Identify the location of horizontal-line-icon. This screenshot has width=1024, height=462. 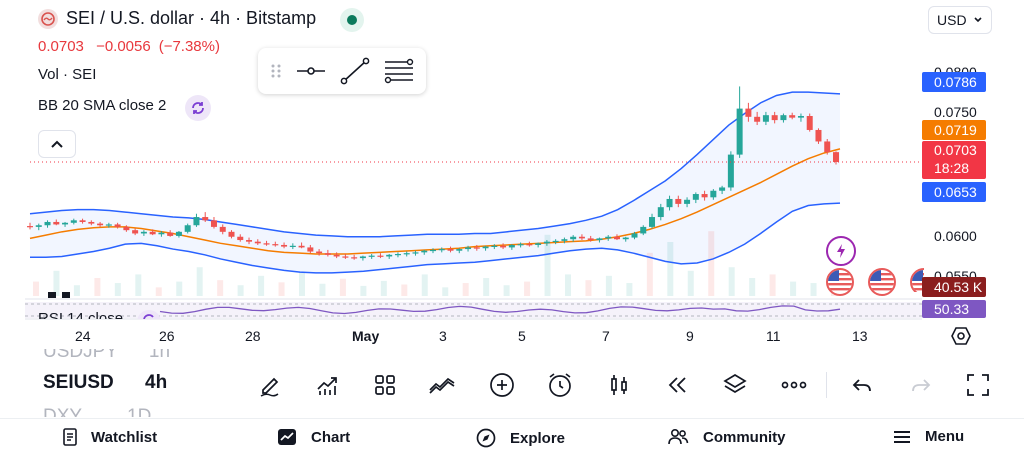
(311, 71).